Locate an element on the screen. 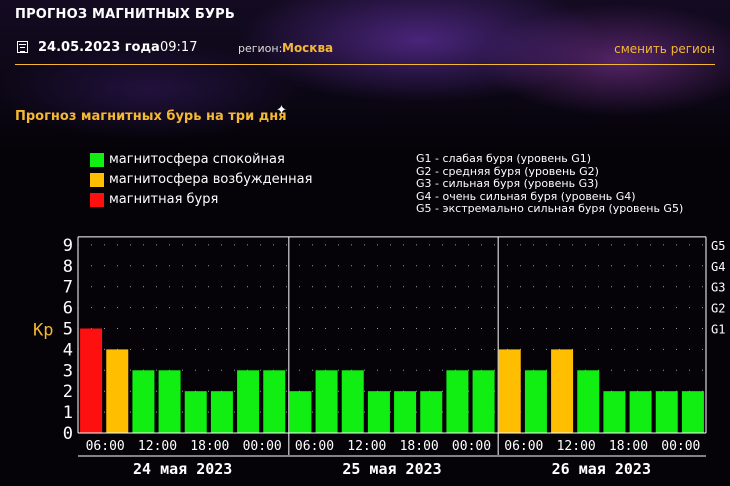  legend-label: магнитная буря is located at coordinates (164, 199).